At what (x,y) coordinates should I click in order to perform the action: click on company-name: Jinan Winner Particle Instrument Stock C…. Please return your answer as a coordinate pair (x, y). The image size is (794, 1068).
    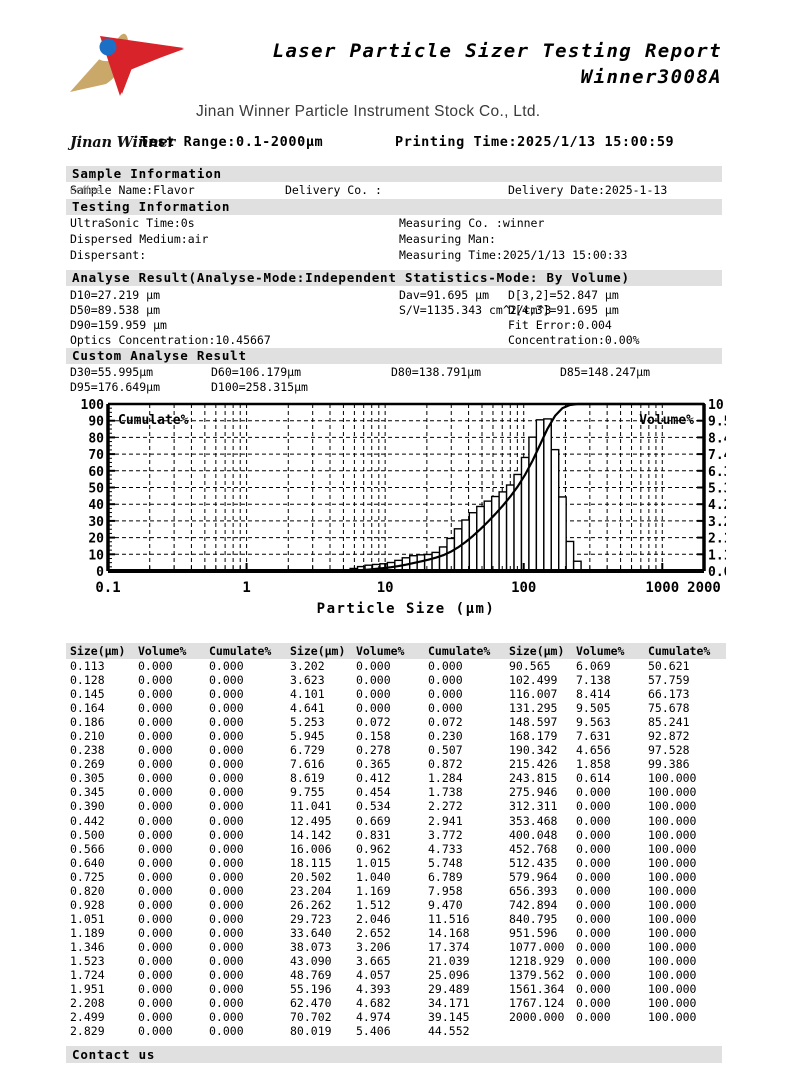
    Looking at the image, I should click on (368, 111).